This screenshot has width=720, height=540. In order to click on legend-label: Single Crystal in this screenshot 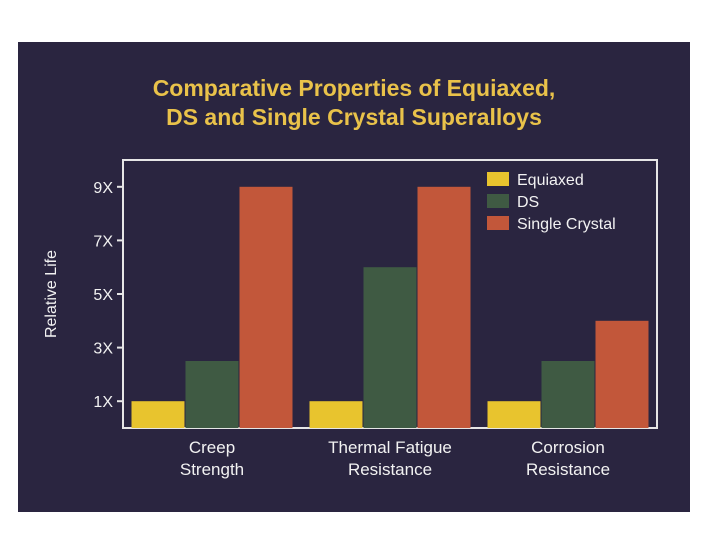, I will do `click(566, 224)`.